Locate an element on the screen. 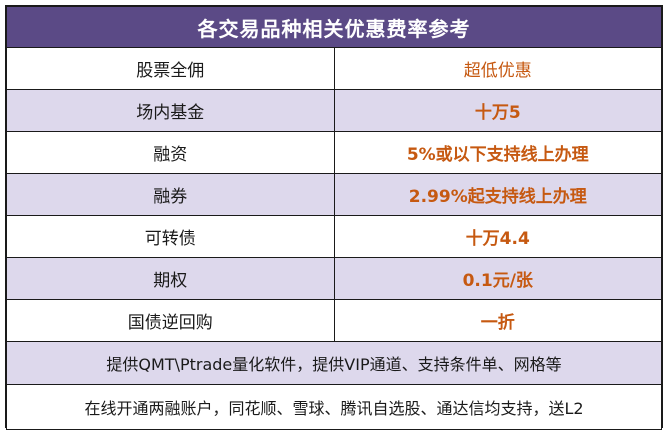  row-label-options: 期权 is located at coordinates (170, 278).